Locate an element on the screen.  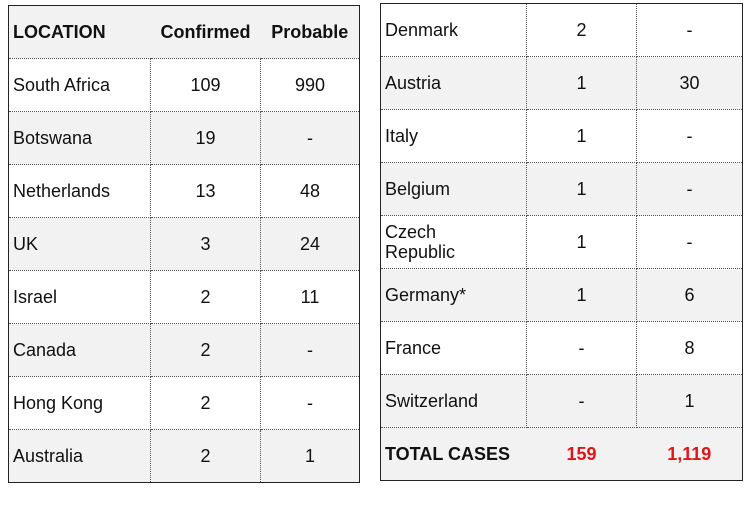
total-row: TOTAL CASES 159 1,119 is located at coordinates (561, 454).